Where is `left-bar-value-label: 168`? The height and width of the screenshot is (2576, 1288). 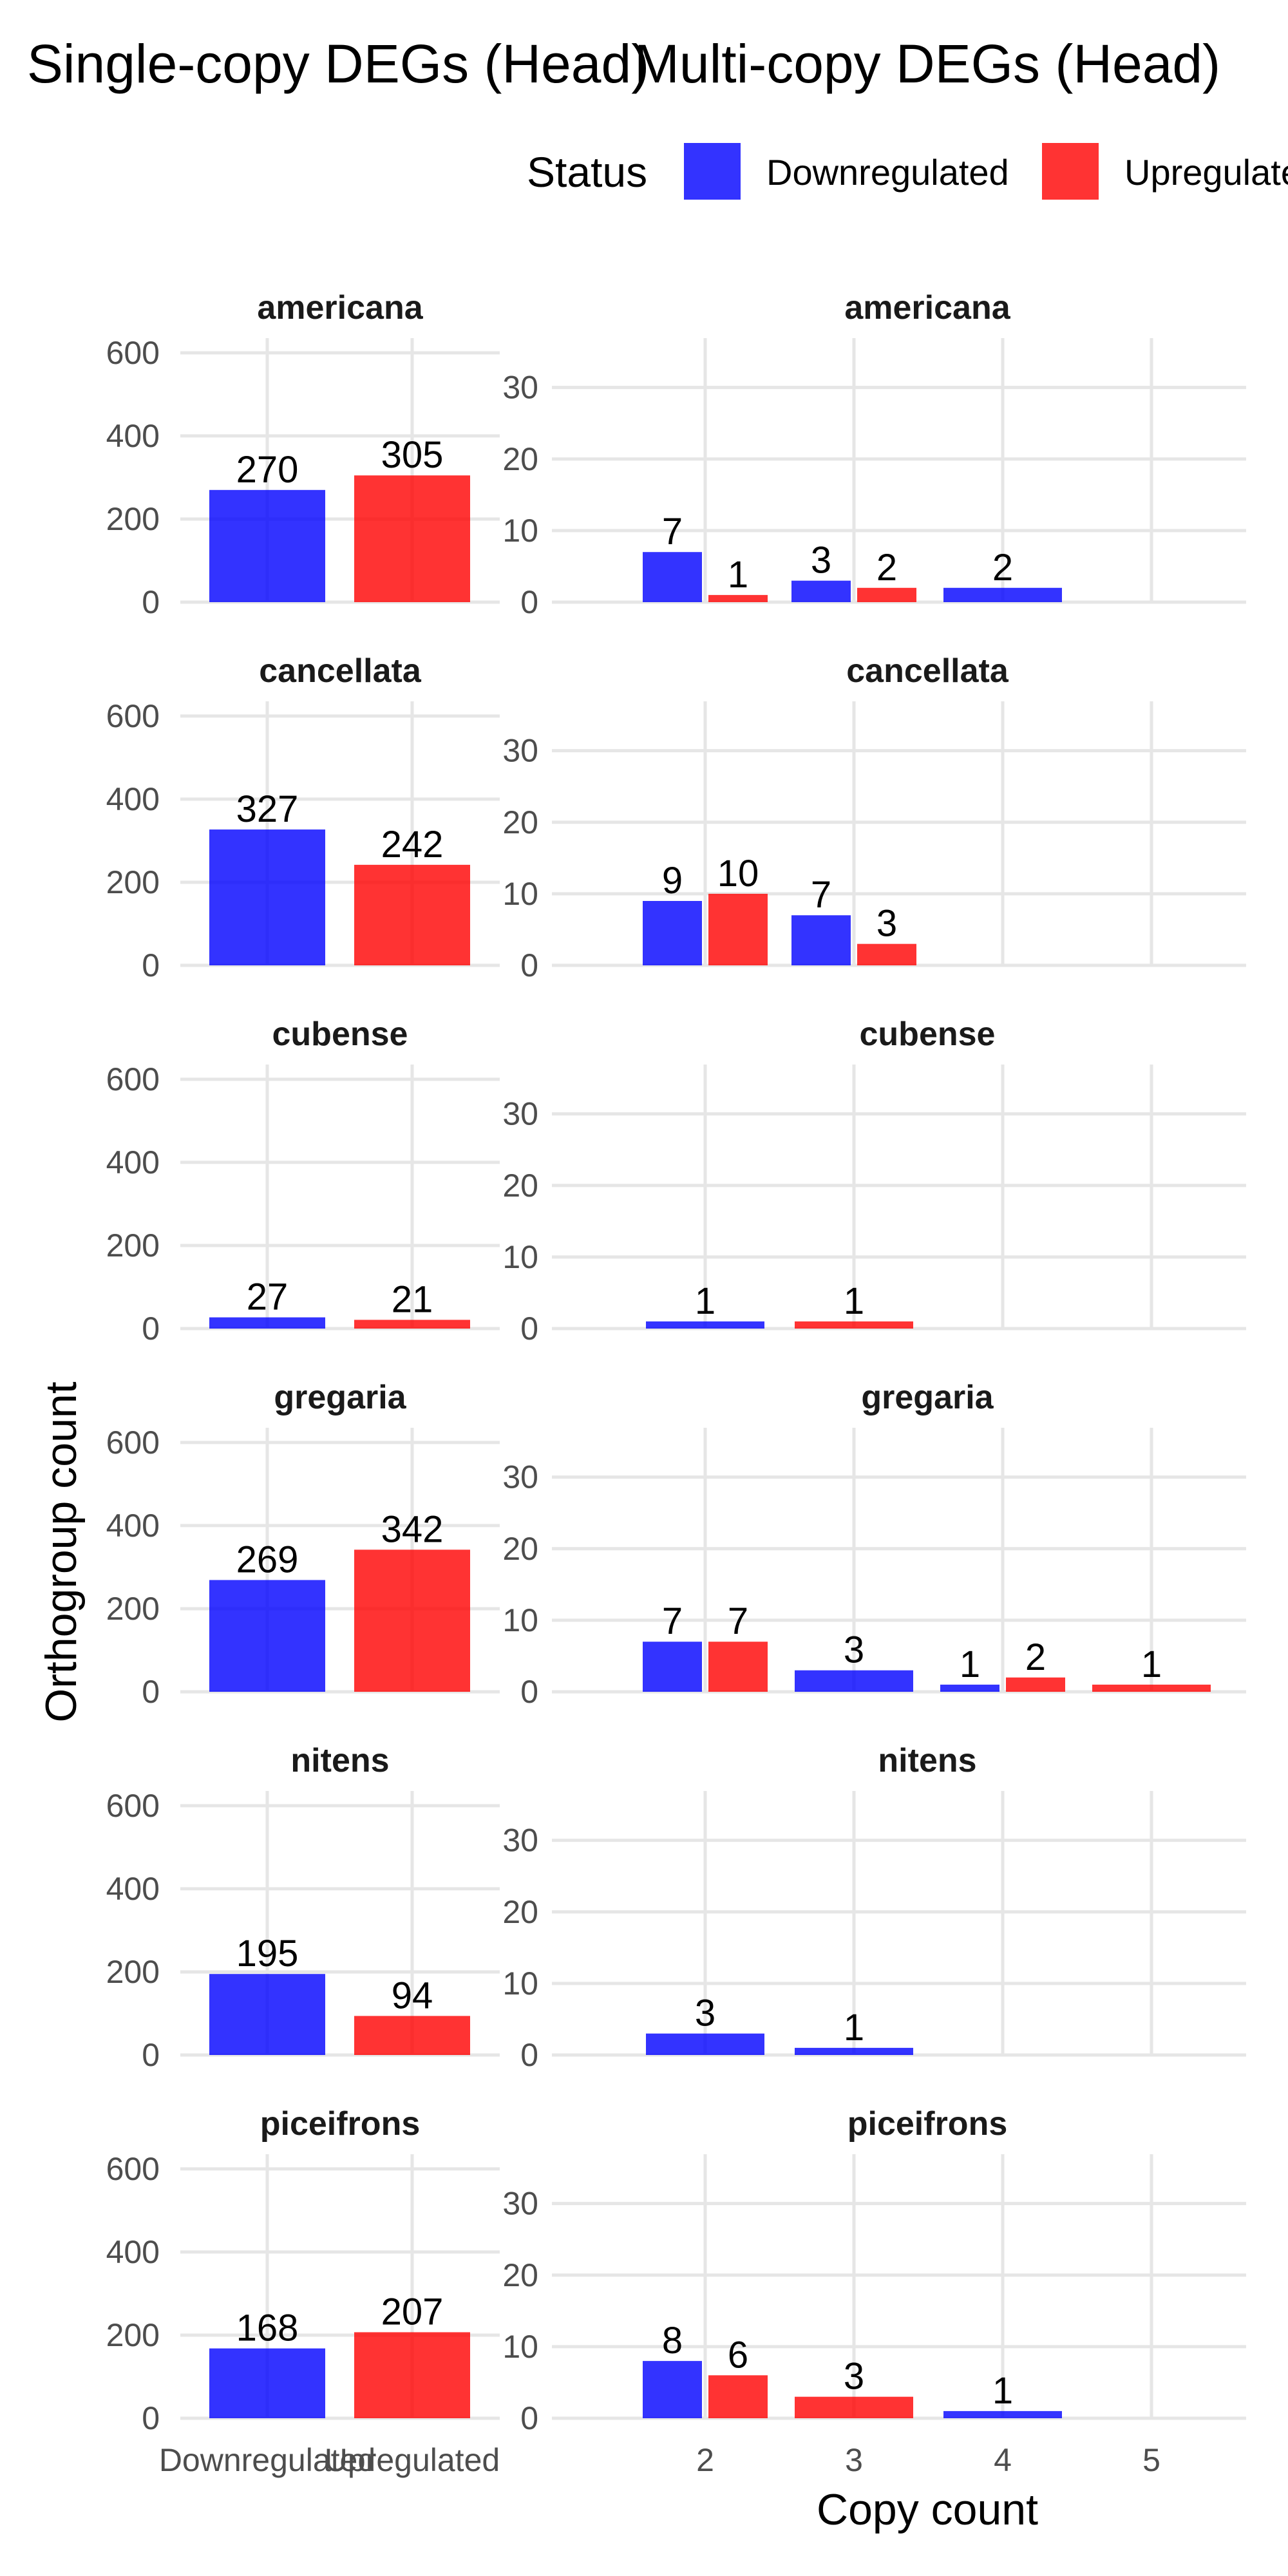
left-bar-value-label: 168 is located at coordinates (267, 2328).